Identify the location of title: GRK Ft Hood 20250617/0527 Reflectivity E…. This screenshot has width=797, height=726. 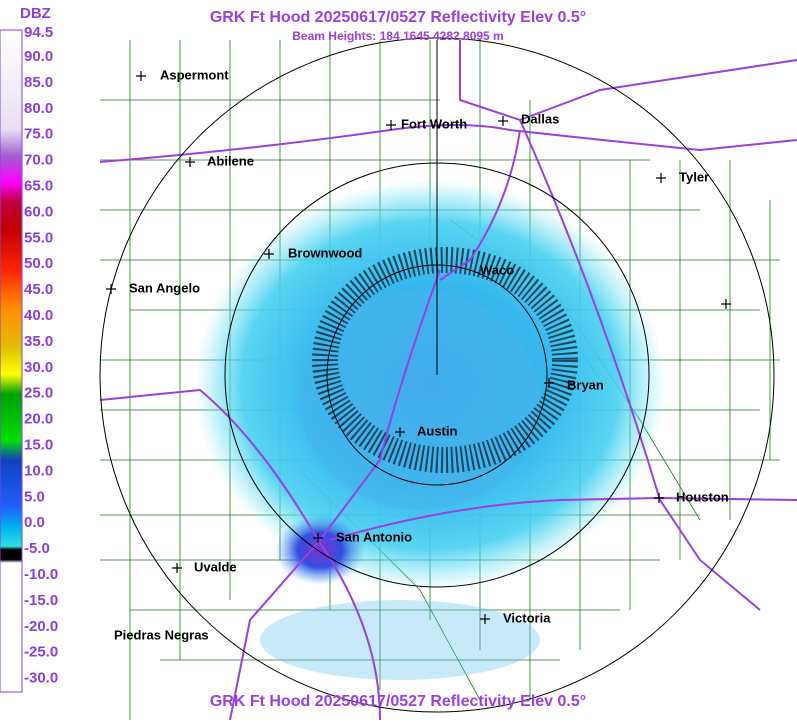
(398, 17).